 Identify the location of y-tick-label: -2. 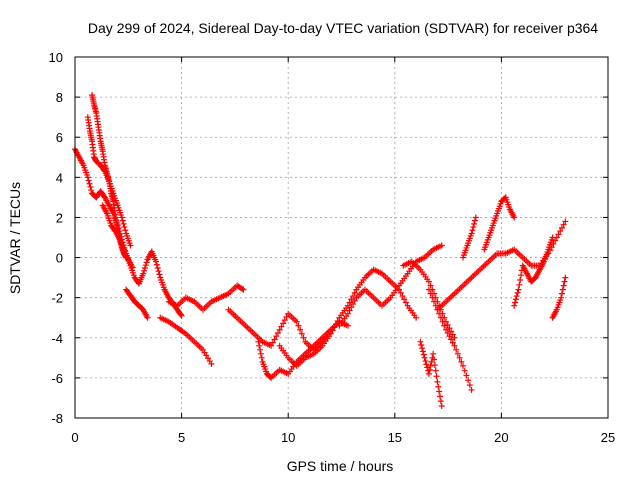
(57, 298).